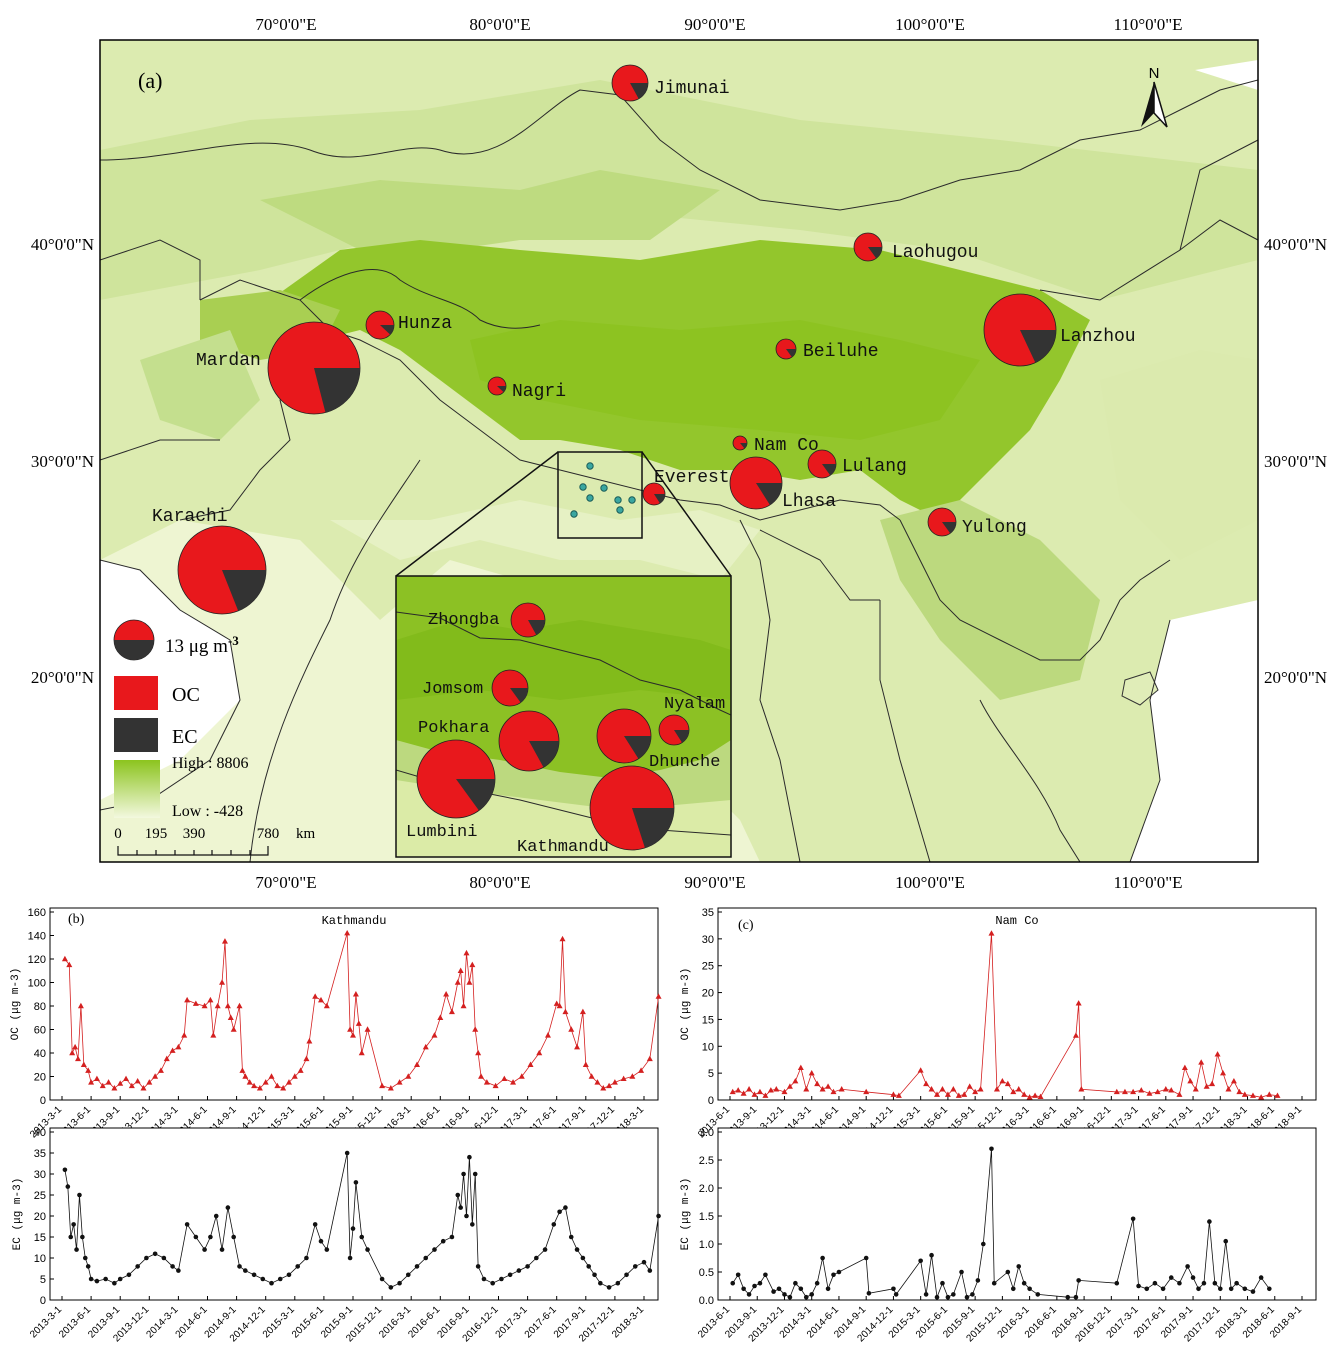  What do you see at coordinates (1016, 921) in the screenshot?
I see `chart-title: Nam Co` at bounding box center [1016, 921].